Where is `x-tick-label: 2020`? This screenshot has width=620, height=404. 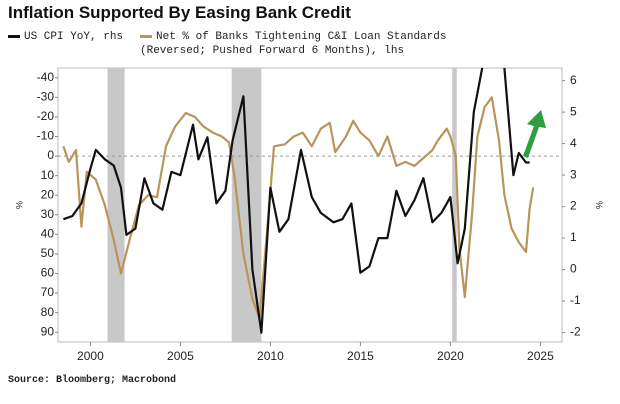 x-tick-label: 2020 is located at coordinates (450, 356).